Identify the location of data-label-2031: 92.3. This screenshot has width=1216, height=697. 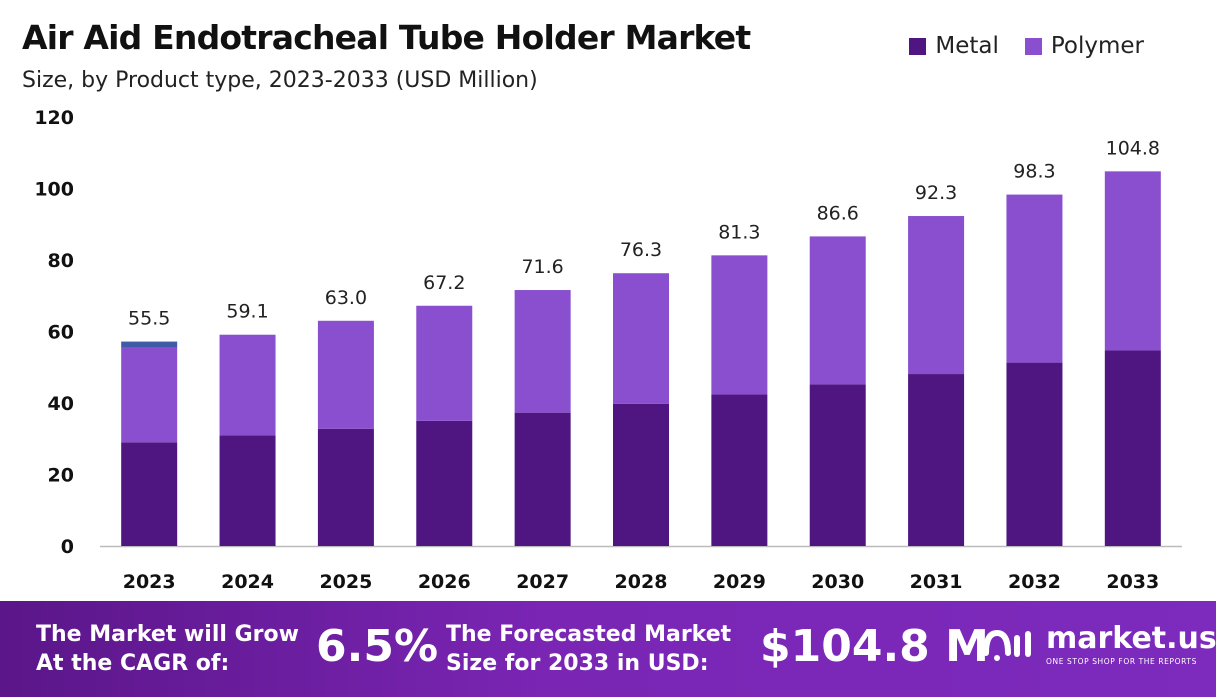
(936, 193).